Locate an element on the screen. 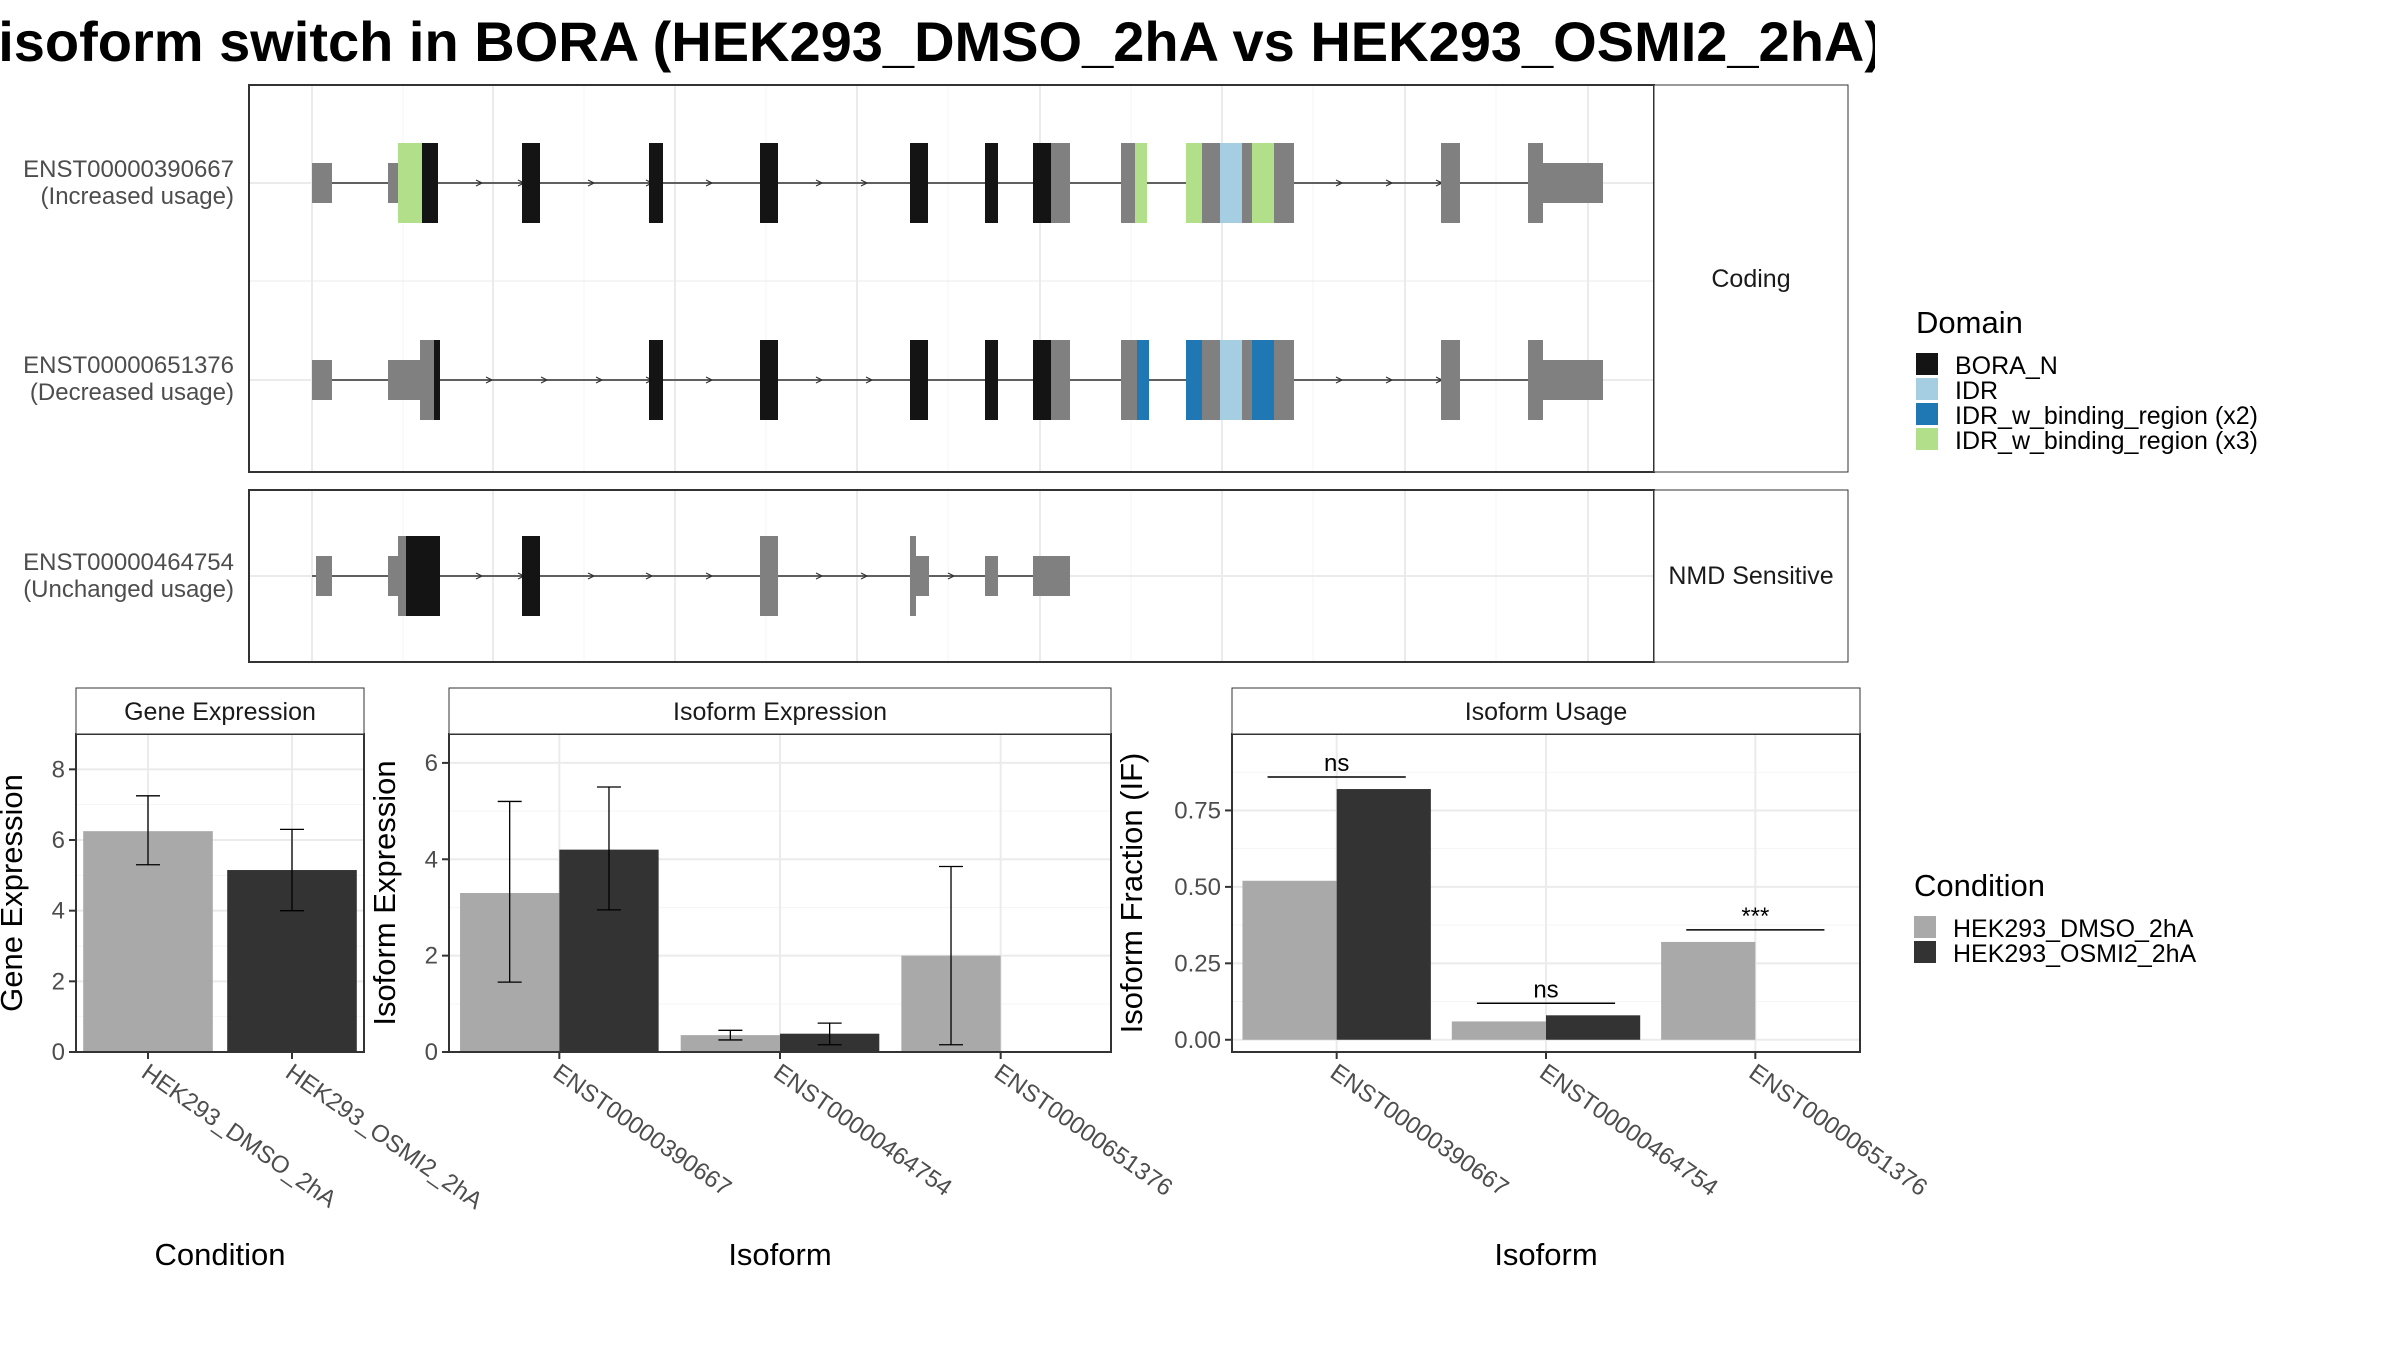 The width and height of the screenshot is (2400, 1350). panel-title: Isoform Usage is located at coordinates (1546, 712).